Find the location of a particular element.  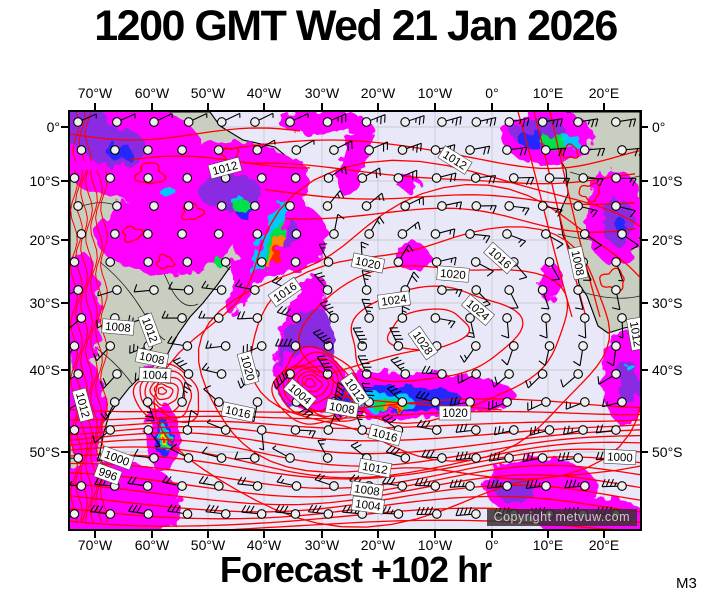

lat-label-right: 20°S is located at coordinates (667, 240).